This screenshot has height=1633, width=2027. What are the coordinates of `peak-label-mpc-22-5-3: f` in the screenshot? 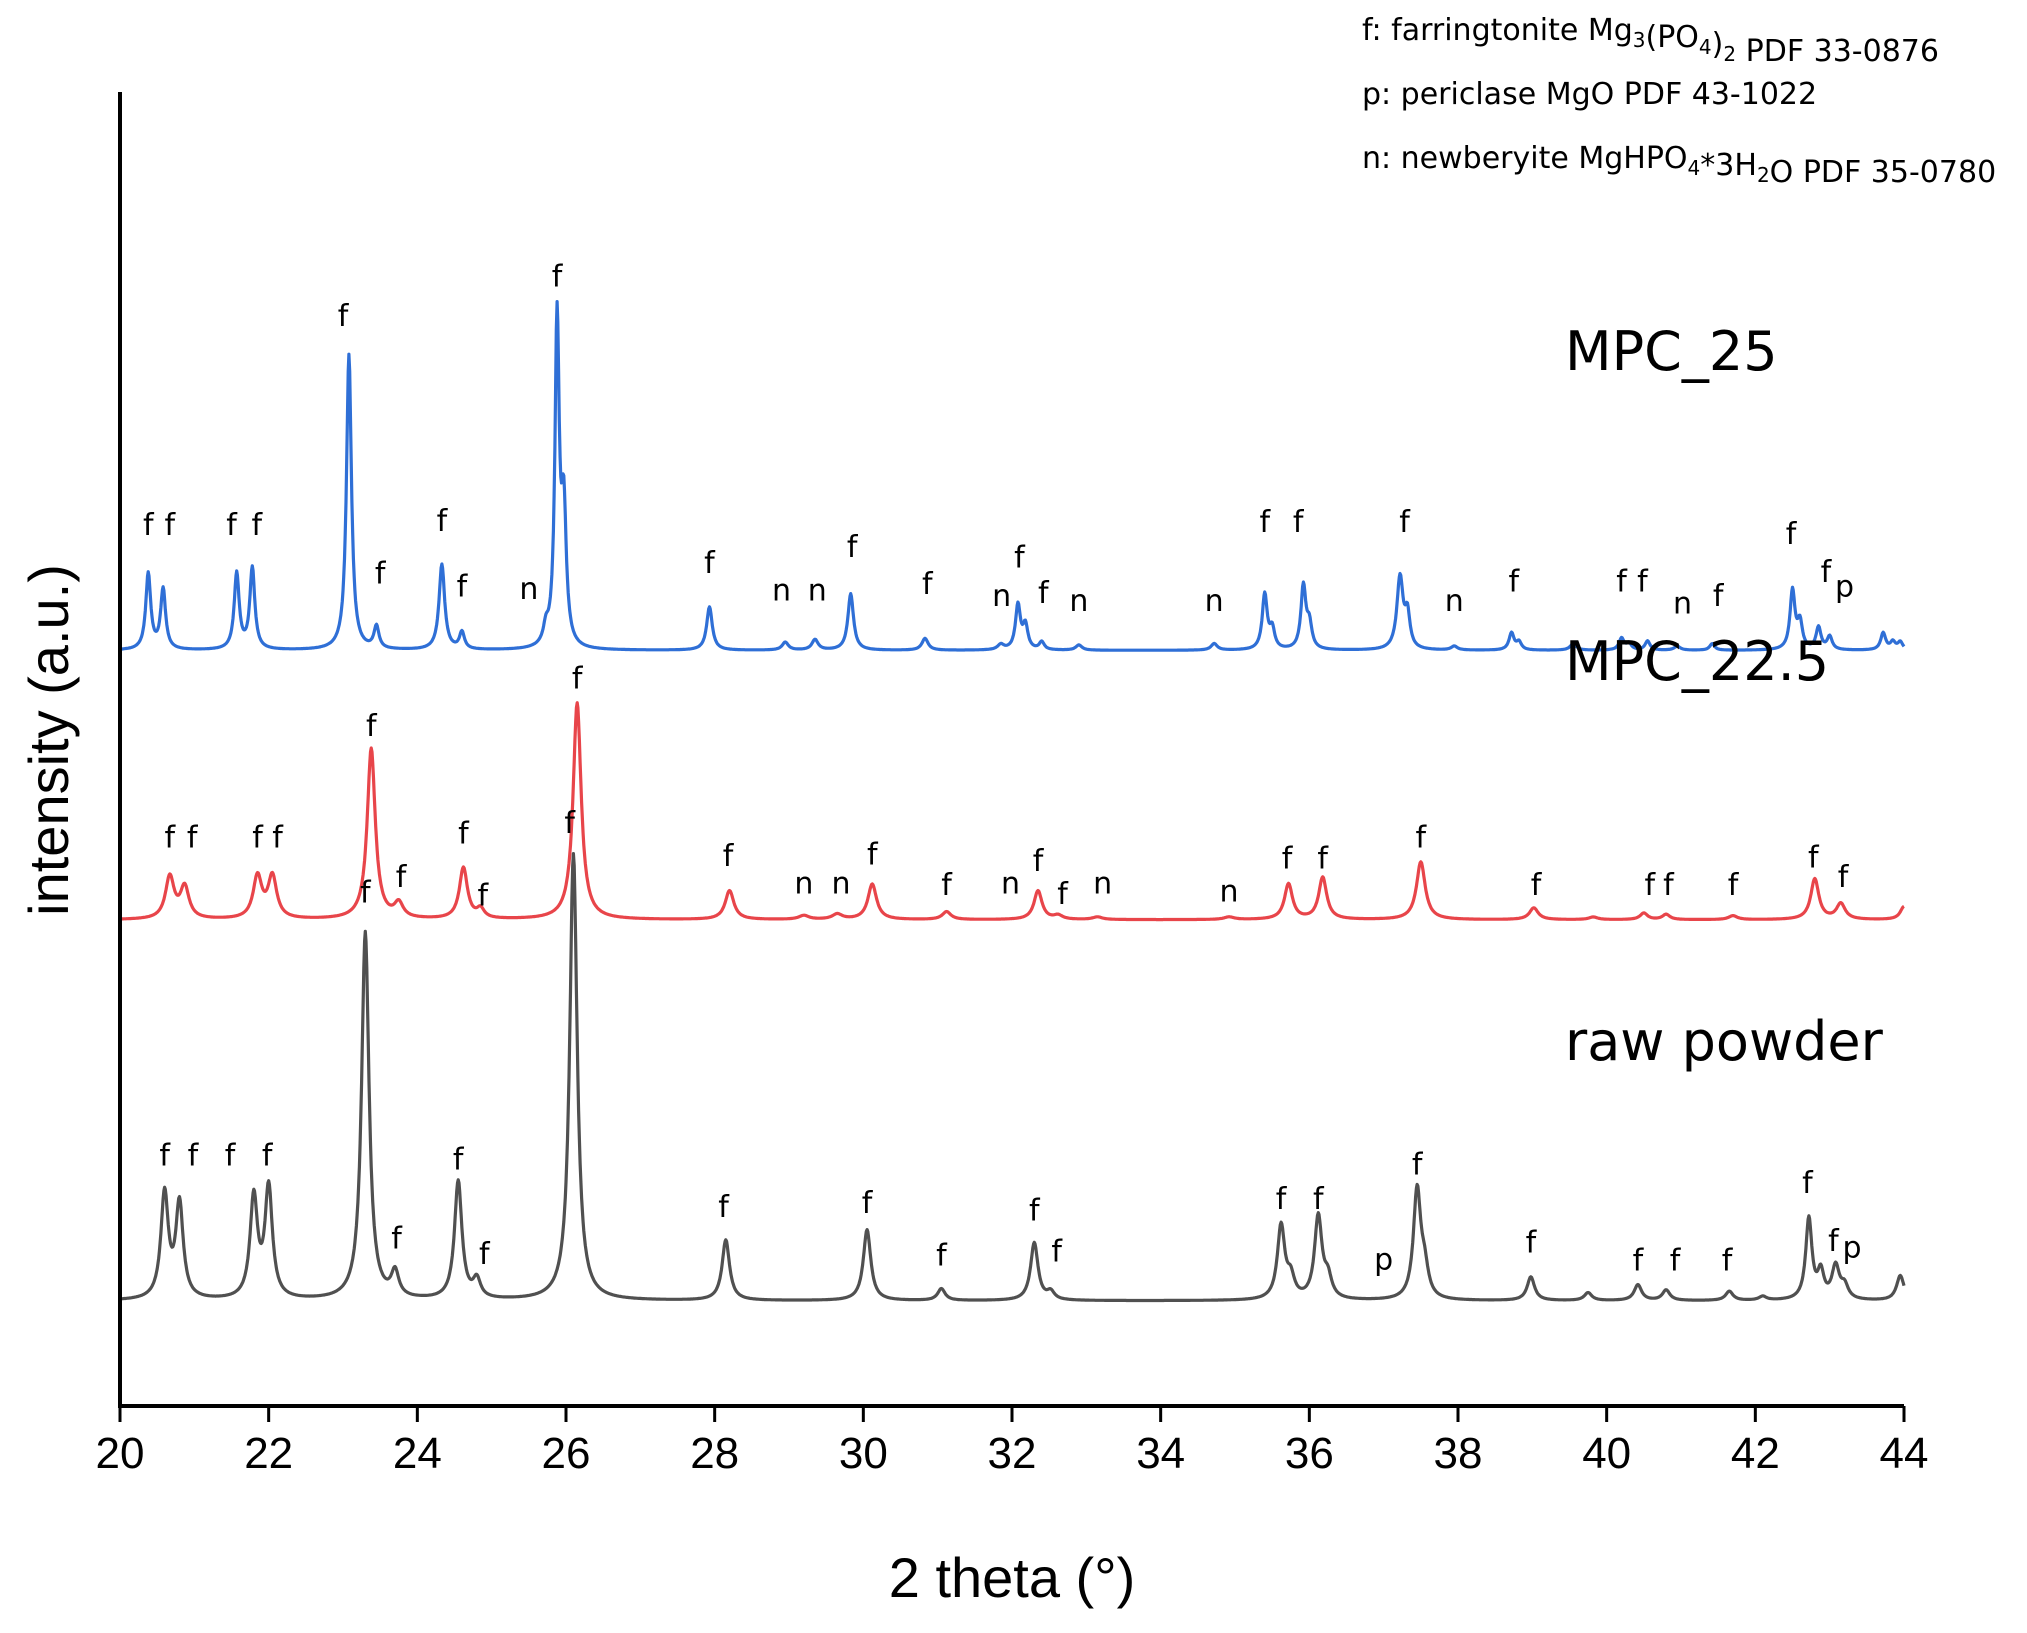 It's located at (278, 838).